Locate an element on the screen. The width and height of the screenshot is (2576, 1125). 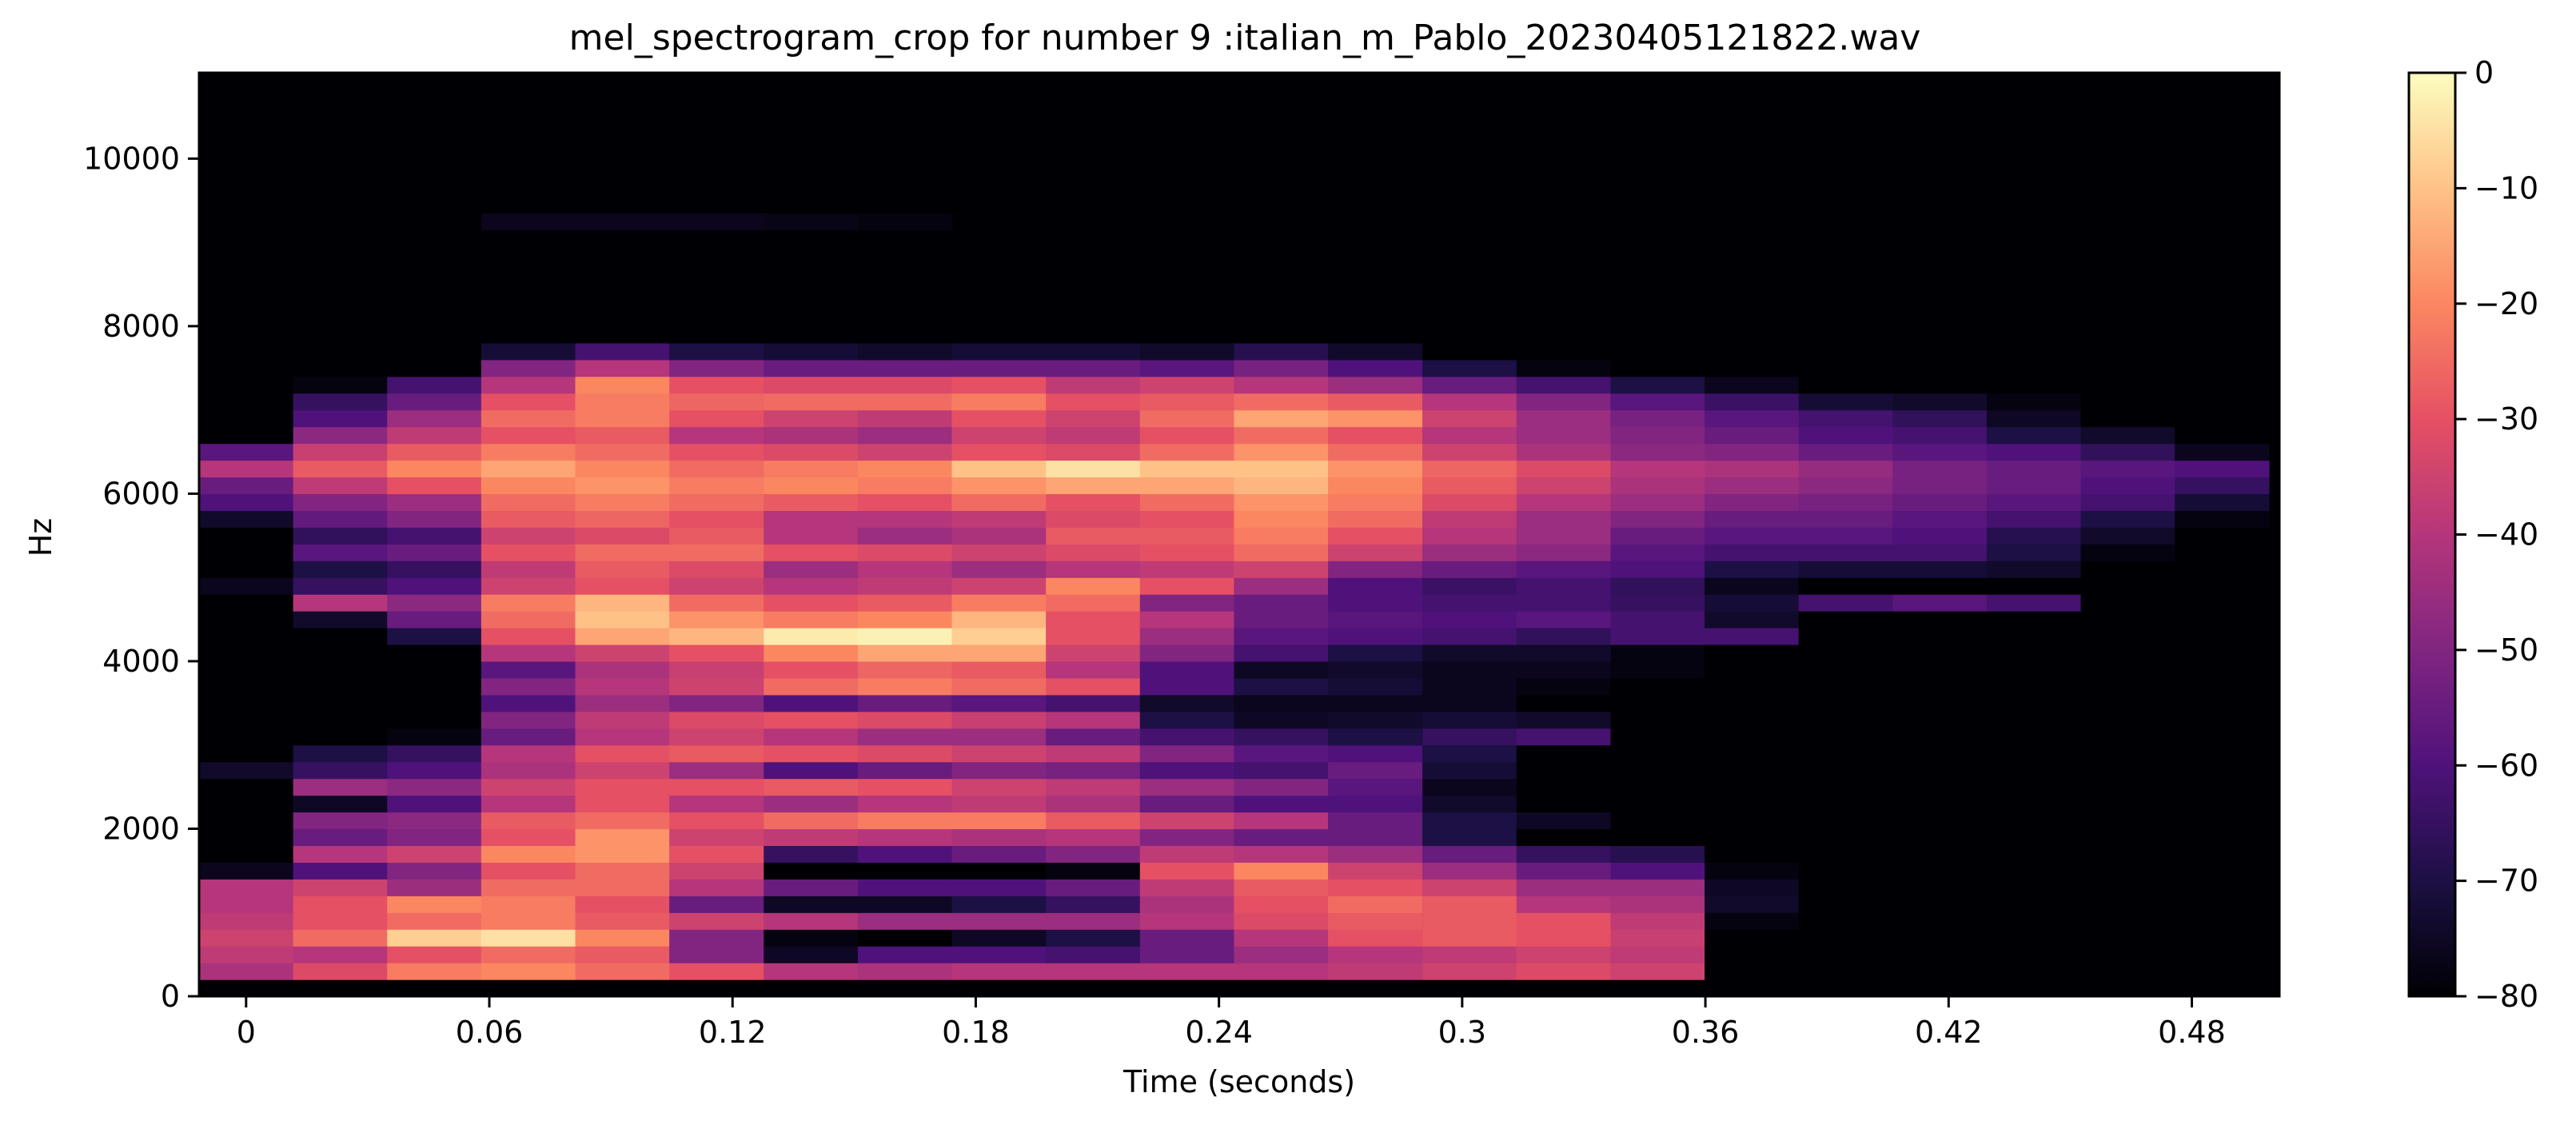
y-tick-label: 0 is located at coordinates (170, 996).